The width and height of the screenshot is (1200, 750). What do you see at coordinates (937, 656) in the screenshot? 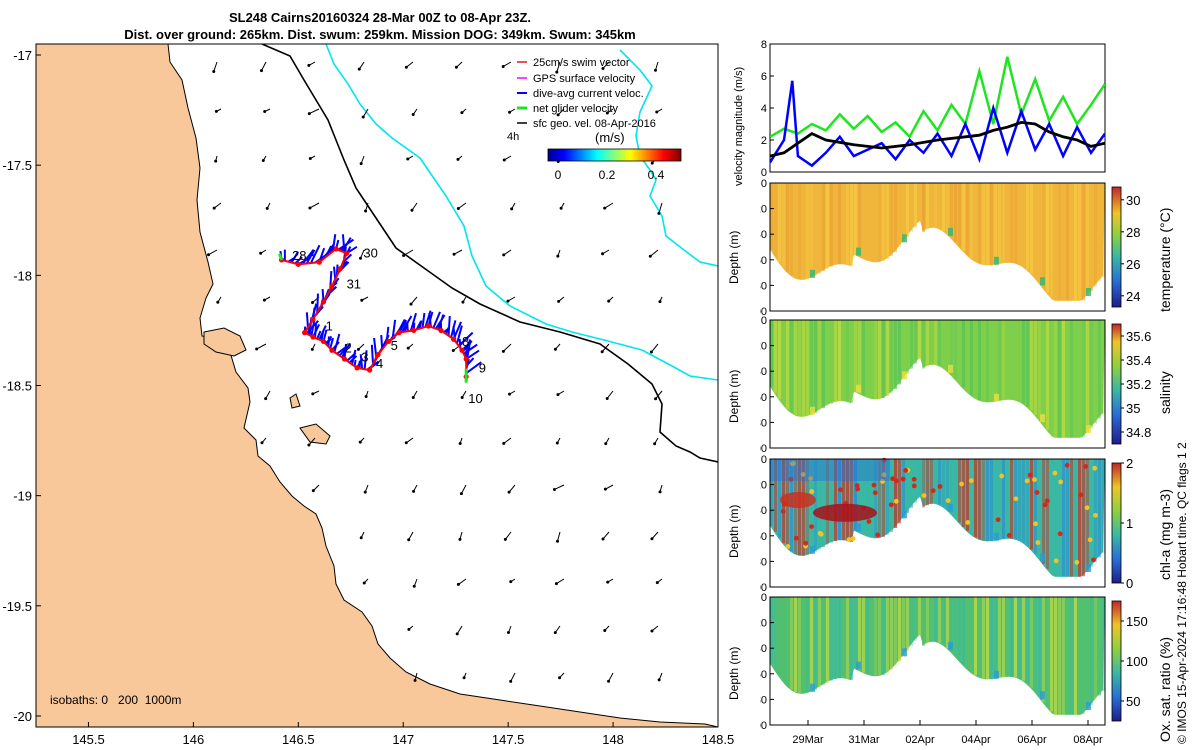
I see `section-fill` at bounding box center [937, 656].